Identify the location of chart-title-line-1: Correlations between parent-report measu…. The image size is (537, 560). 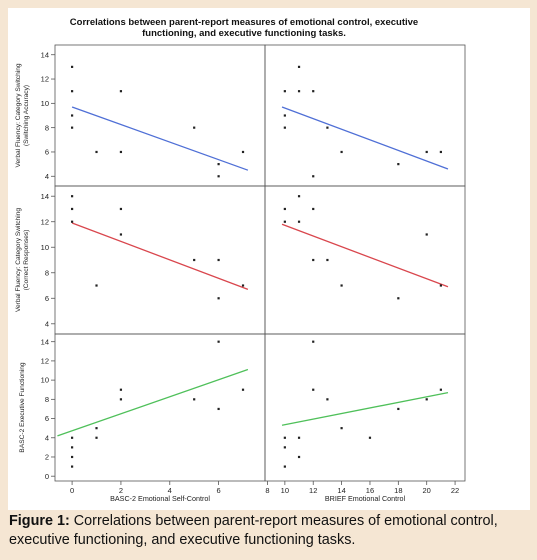
(244, 22).